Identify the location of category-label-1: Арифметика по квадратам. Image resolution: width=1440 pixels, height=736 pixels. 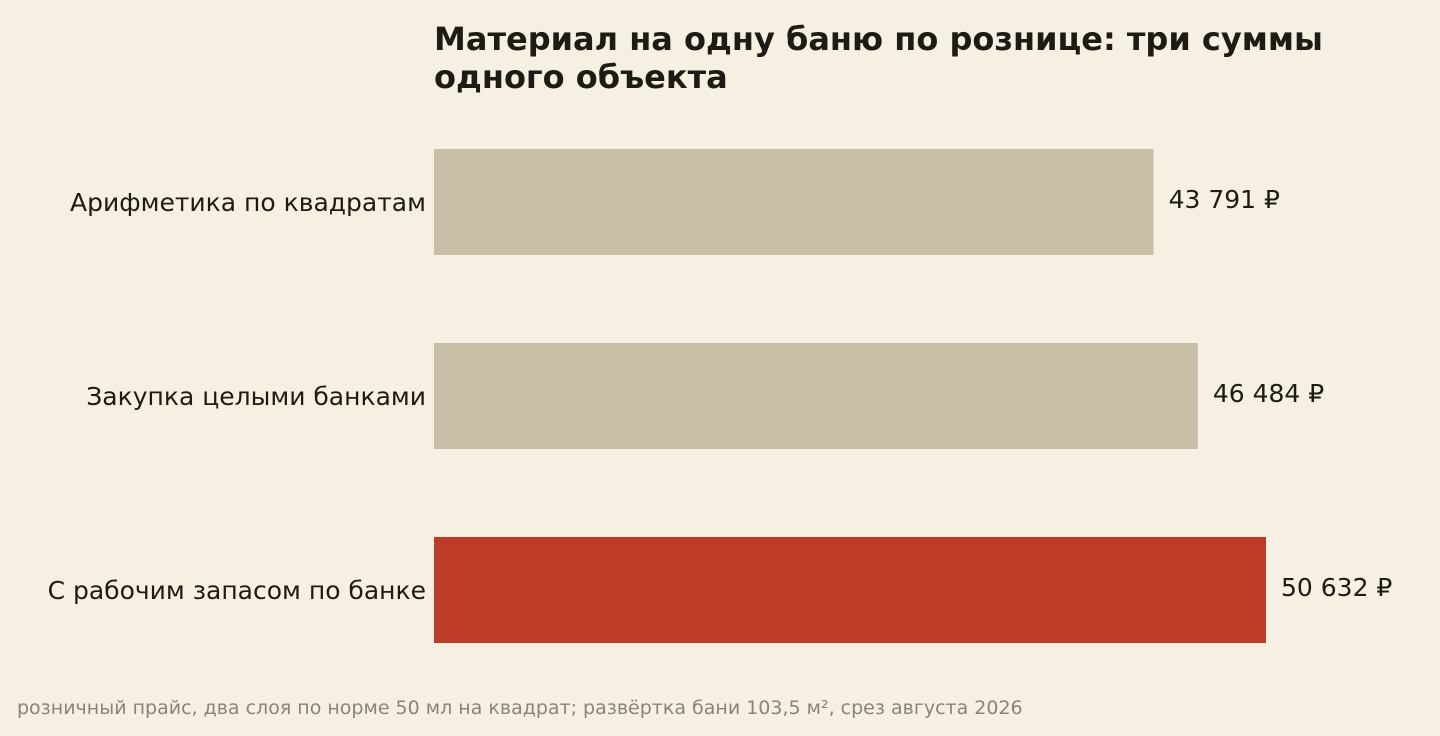
(248, 202).